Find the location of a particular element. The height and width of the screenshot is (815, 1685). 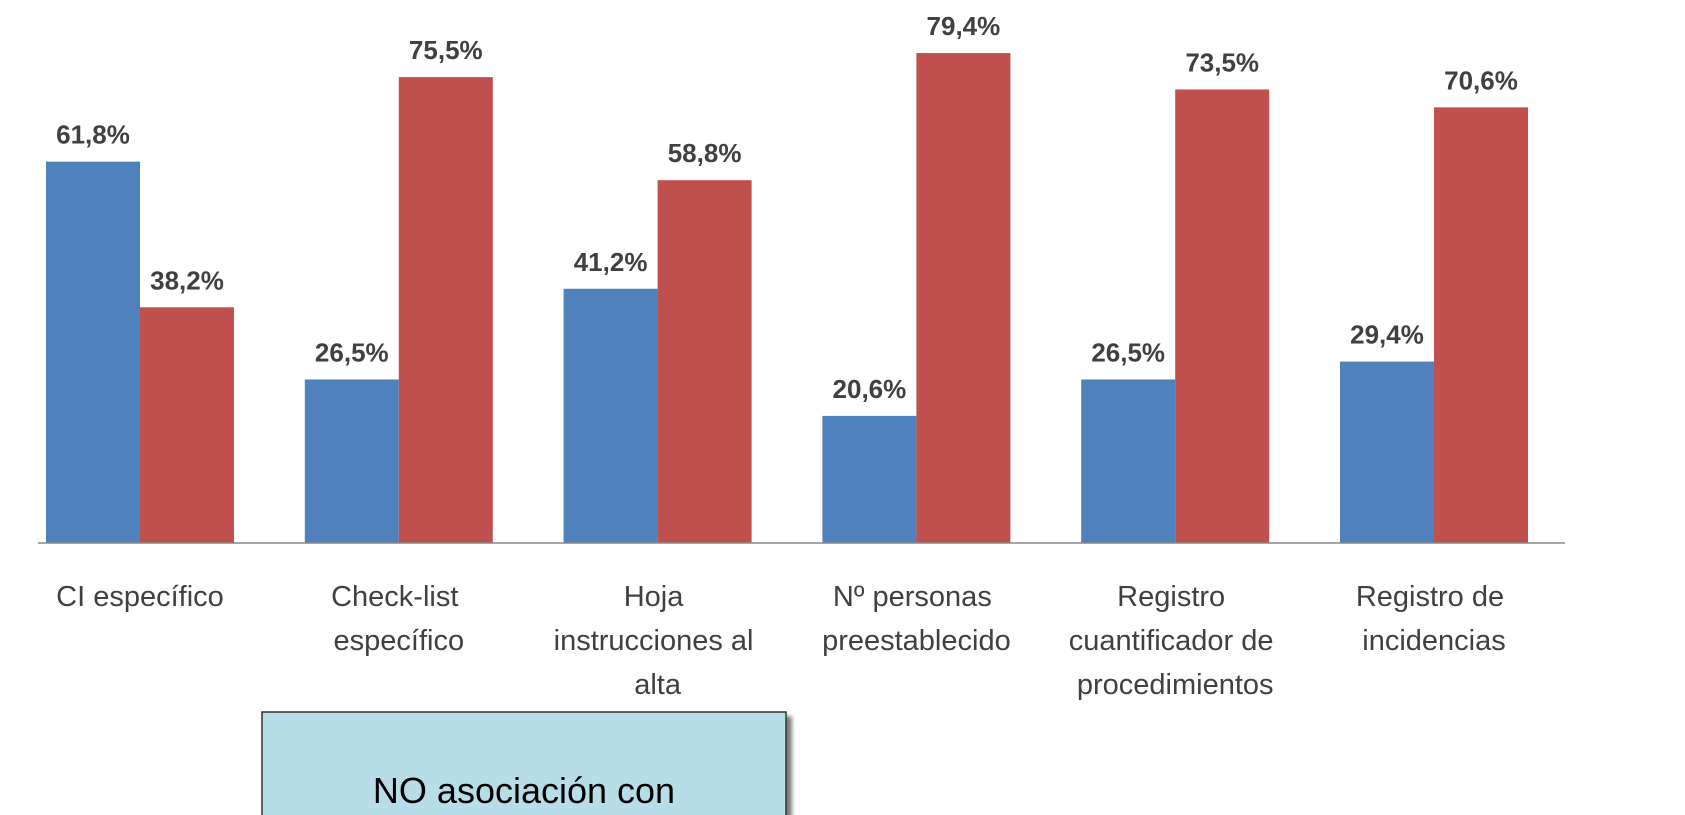

x-tick-label-line: alta is located at coordinates (658, 685).